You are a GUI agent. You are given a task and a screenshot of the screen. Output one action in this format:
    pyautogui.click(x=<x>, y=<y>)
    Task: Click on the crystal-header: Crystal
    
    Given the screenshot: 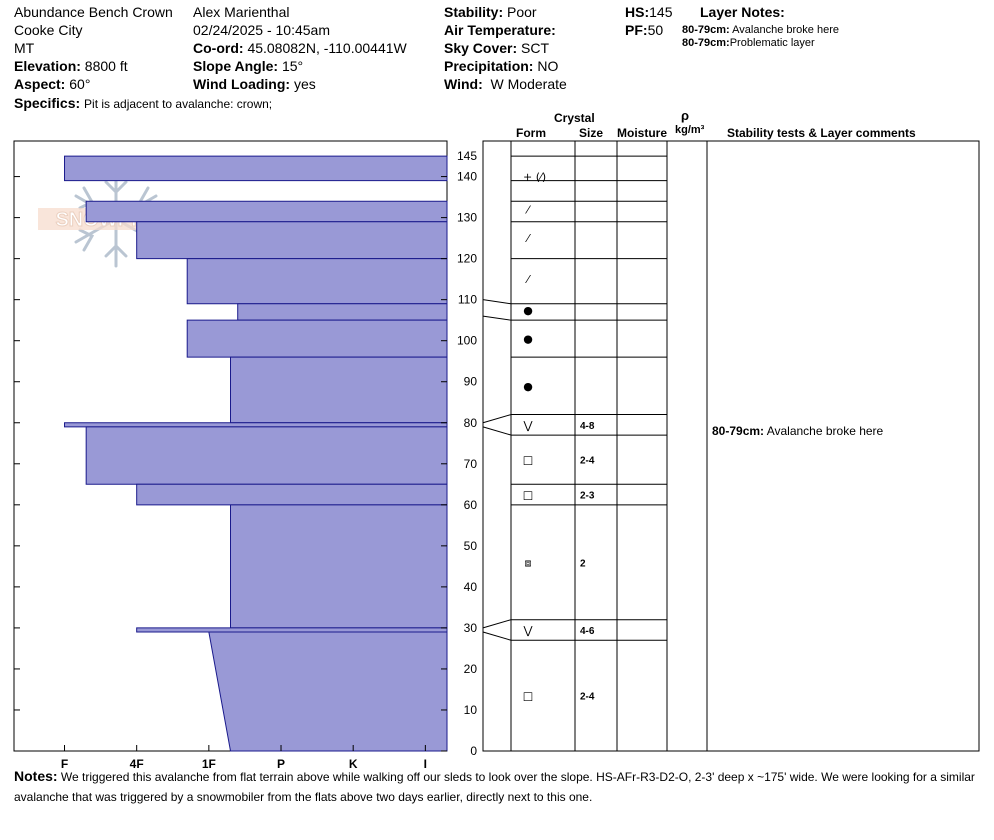 What is the action you would take?
    pyautogui.click(x=574, y=118)
    